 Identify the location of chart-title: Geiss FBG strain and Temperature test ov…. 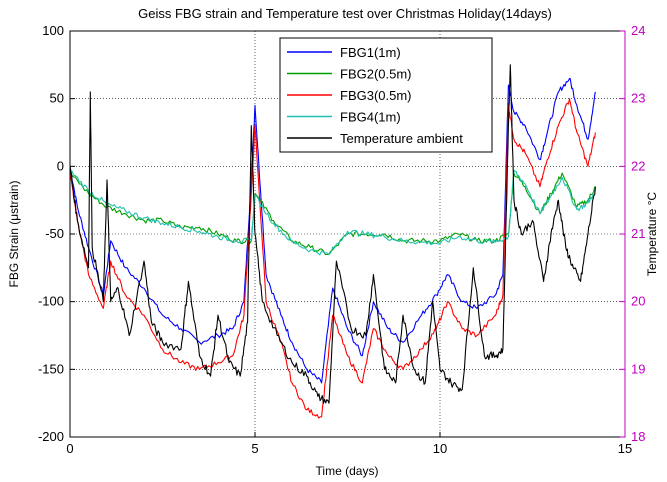
(345, 13).